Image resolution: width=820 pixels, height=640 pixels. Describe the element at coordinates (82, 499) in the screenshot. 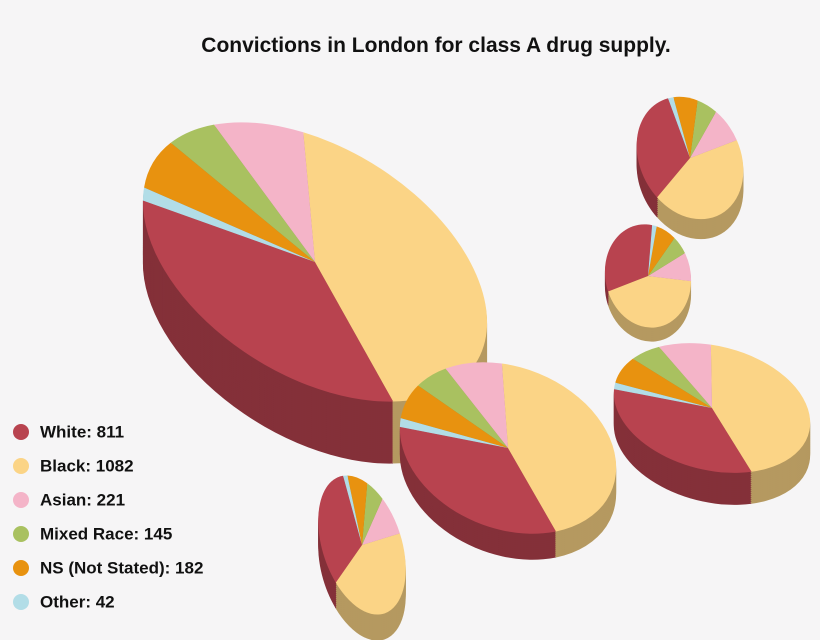

I see `legend-label: Asian: 221` at that location.